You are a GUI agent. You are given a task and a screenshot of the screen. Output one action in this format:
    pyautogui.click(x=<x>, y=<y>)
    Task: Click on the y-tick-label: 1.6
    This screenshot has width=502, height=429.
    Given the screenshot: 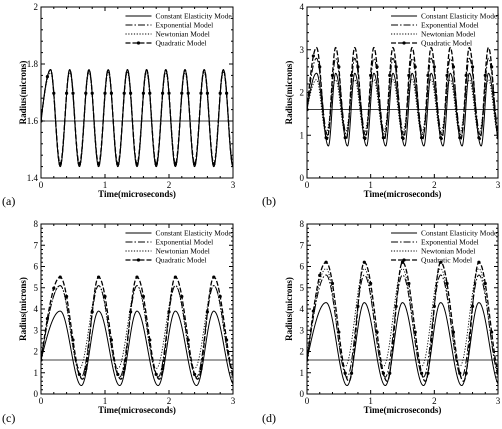 What is the action you would take?
    pyautogui.click(x=33, y=121)
    